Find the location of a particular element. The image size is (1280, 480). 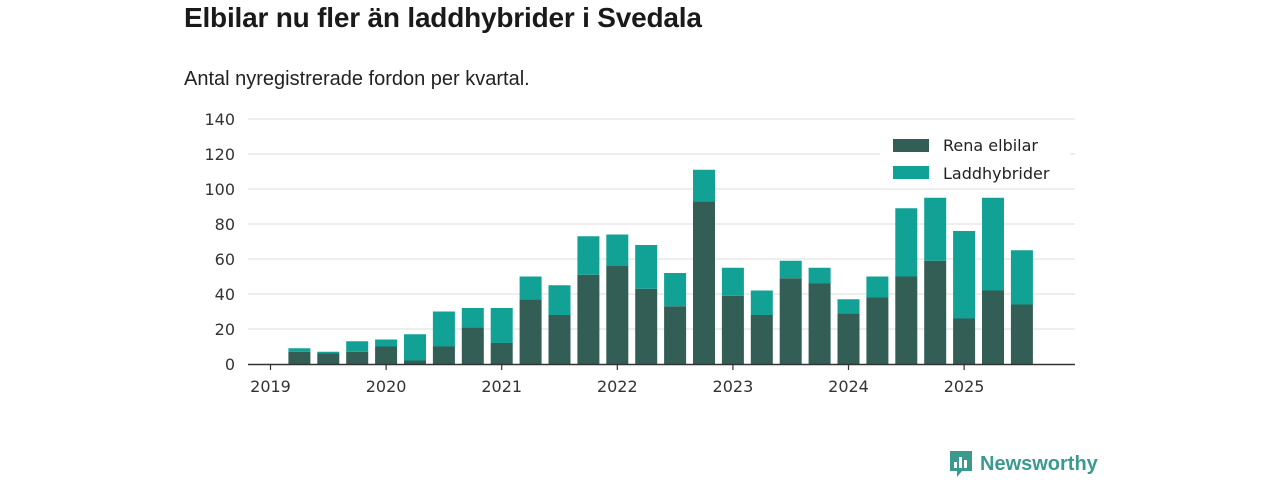

y-tick-label: 20 is located at coordinates (225, 329).